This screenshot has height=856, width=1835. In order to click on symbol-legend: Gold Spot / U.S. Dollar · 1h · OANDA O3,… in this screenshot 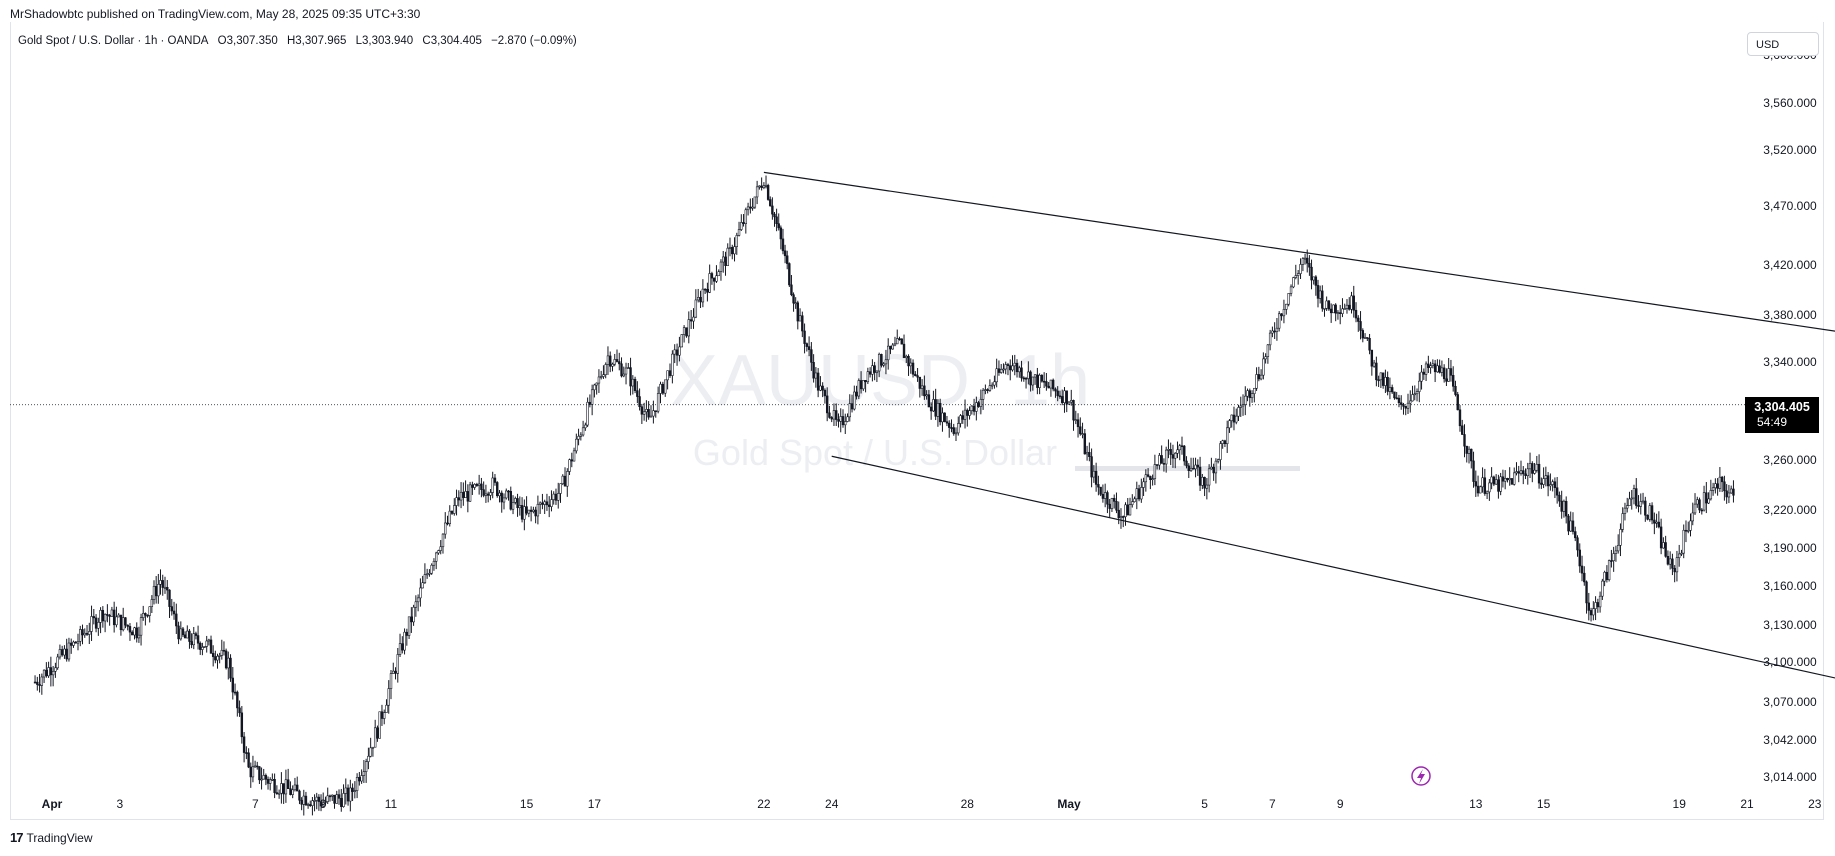, I will do `click(300, 41)`.